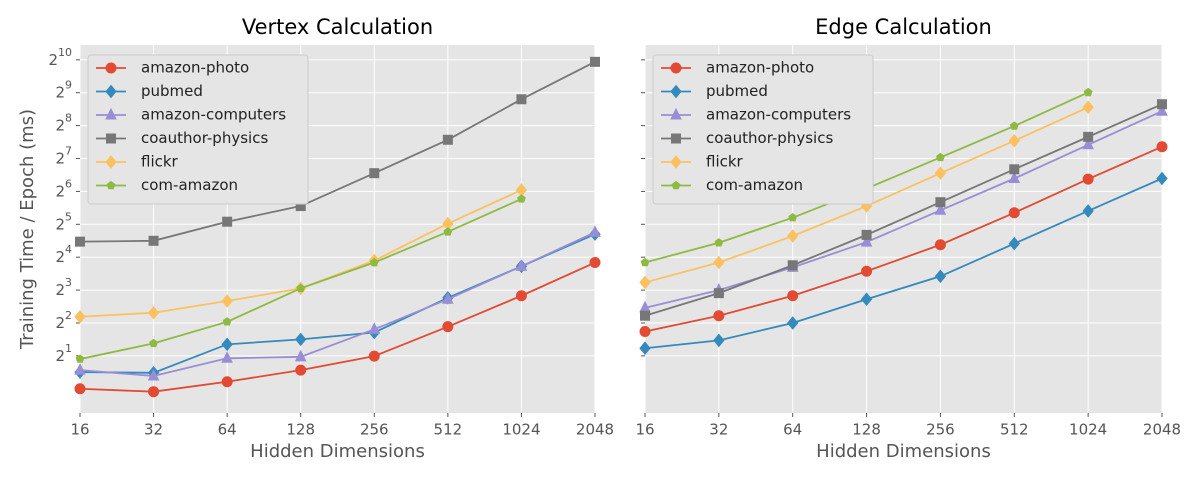  What do you see at coordinates (63, 90) in the screenshot?
I see `y-tick-label: 29` at bounding box center [63, 90].